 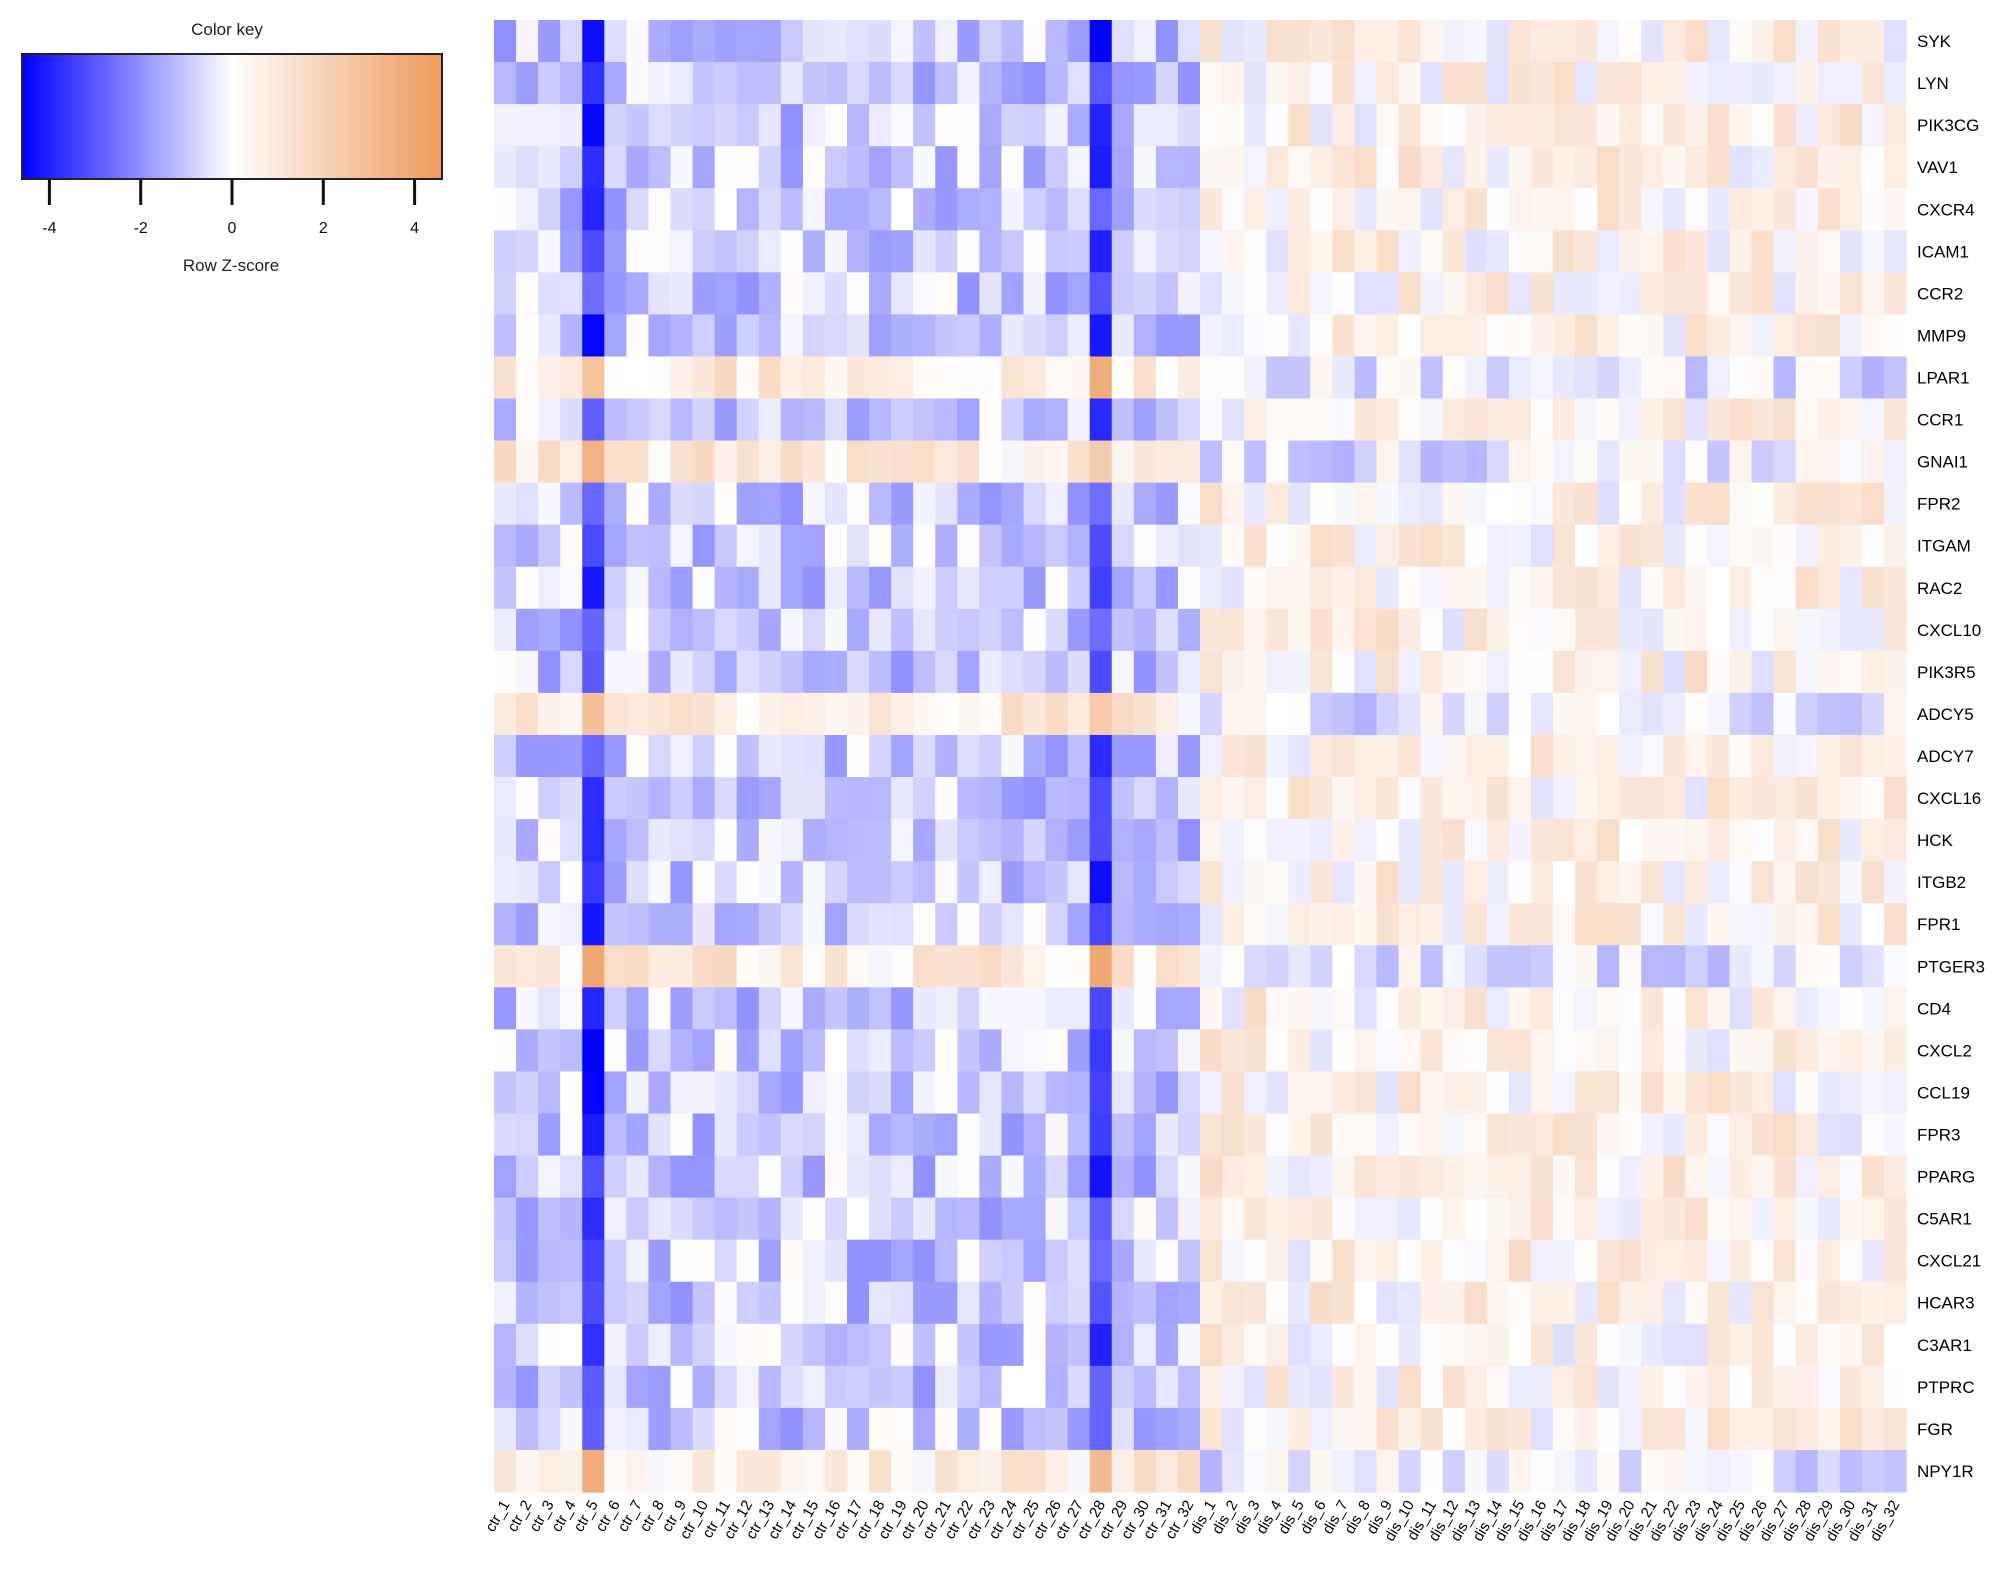 What do you see at coordinates (1944, 1219) in the screenshot?
I see `row-label: C5AR1` at bounding box center [1944, 1219].